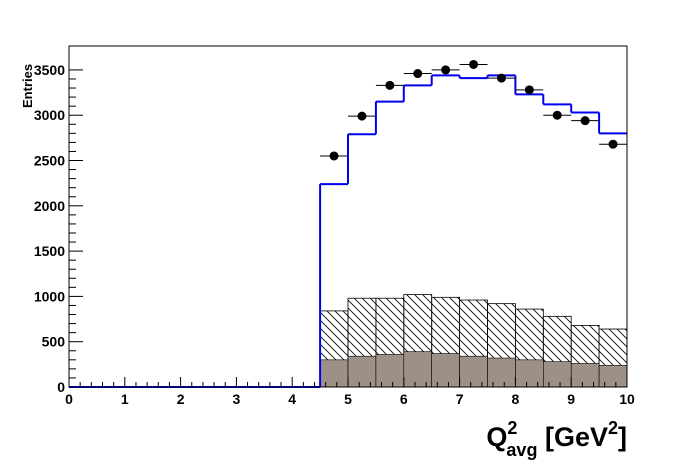 This screenshot has width=696, height=472. I want to click on x-tick-label: 10, so click(627, 399).